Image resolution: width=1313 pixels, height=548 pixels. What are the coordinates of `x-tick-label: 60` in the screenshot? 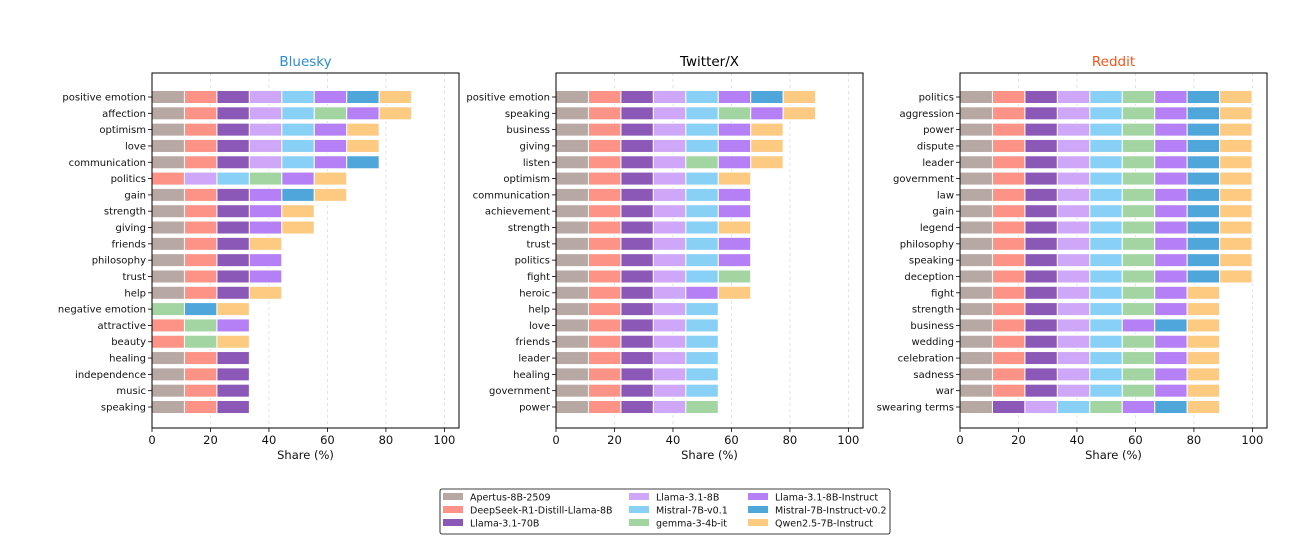 It's located at (327, 440).